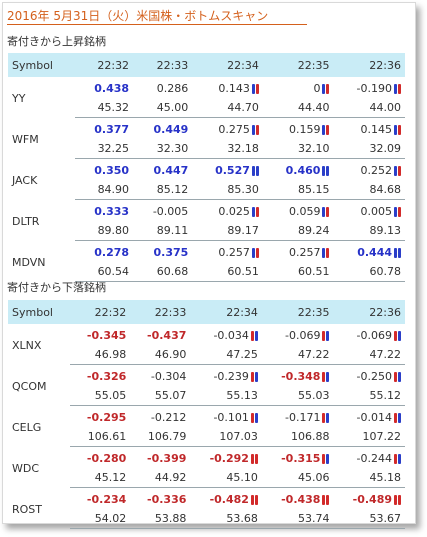 The image size is (427, 537). What do you see at coordinates (227, 170) in the screenshot?
I see `change-cell: 0.527` at bounding box center [227, 170].